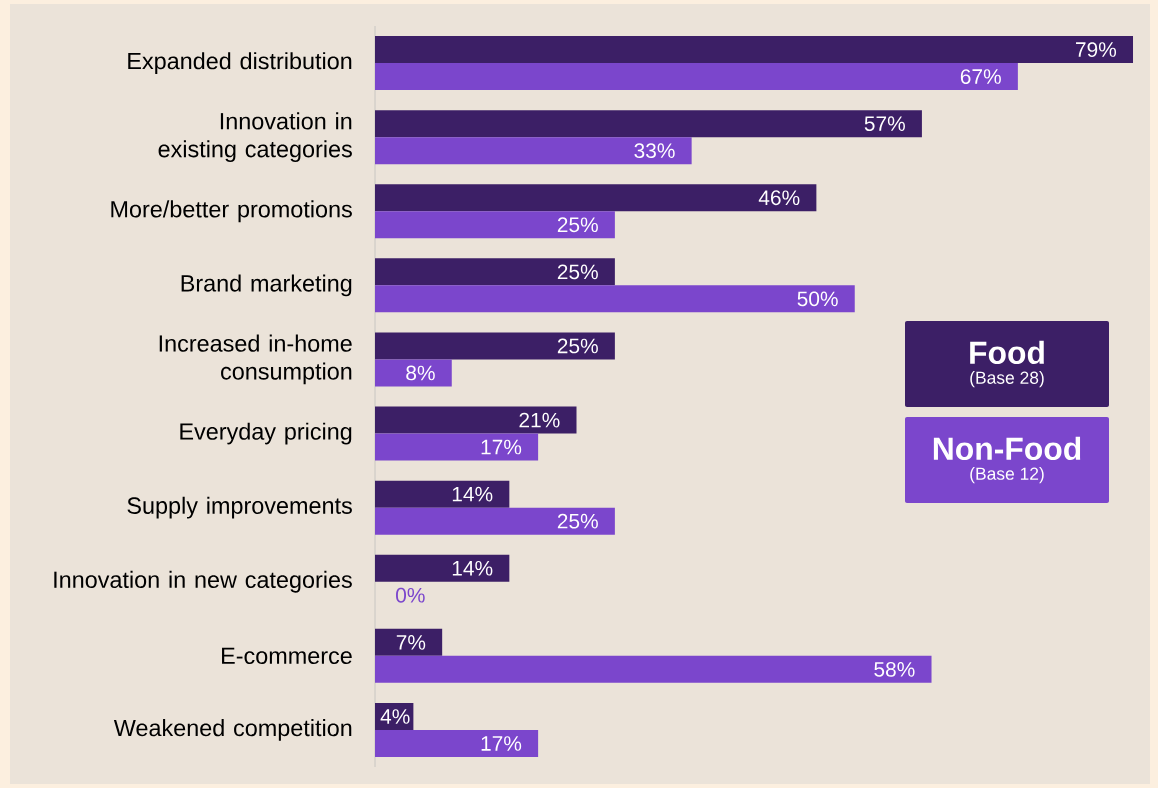 This screenshot has height=788, width=1158. Describe the element at coordinates (239, 507) in the screenshot. I see `y-tick-label: Supply improvements` at that location.